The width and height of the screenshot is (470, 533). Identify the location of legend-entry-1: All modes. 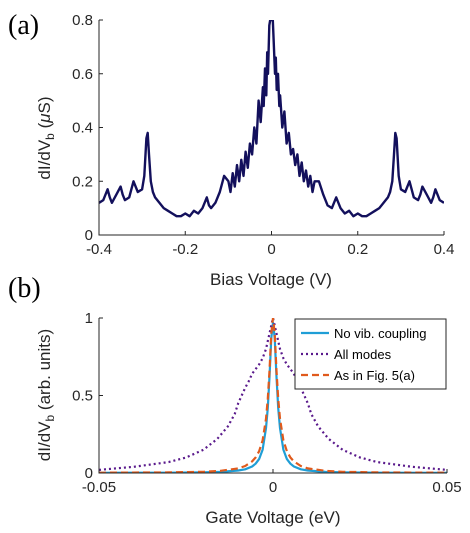
(363, 354).